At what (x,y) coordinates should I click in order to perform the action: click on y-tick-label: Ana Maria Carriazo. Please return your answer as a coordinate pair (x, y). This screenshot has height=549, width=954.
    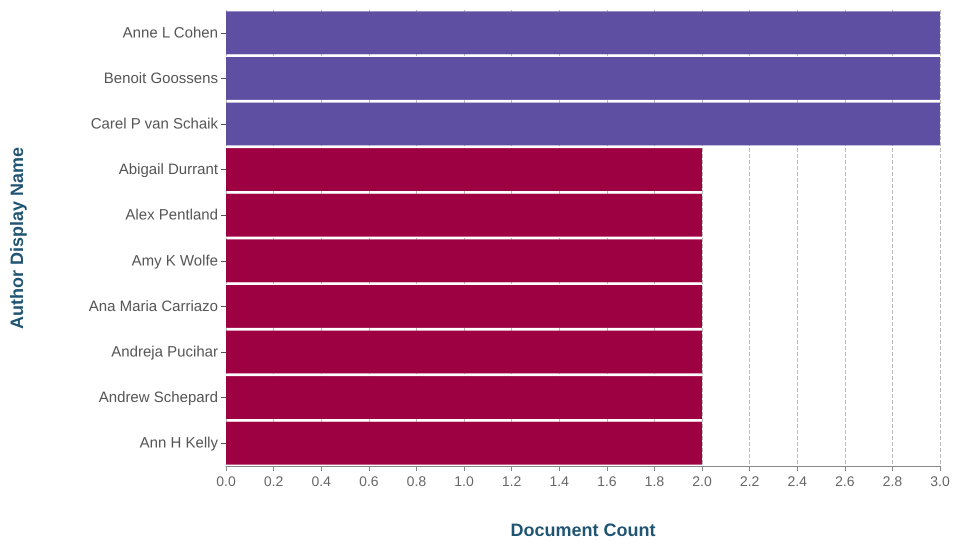
    Looking at the image, I should click on (153, 306).